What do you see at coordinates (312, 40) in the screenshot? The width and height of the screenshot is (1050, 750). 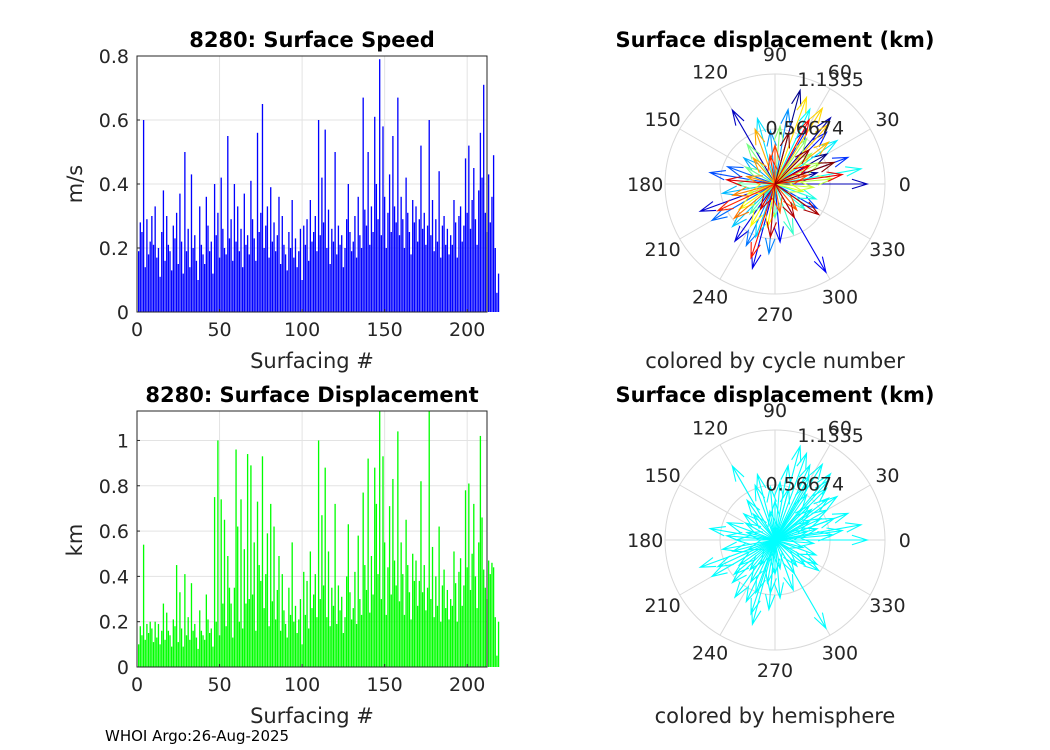 I see `speed-chart-title: 8280: Surface Speed` at bounding box center [312, 40].